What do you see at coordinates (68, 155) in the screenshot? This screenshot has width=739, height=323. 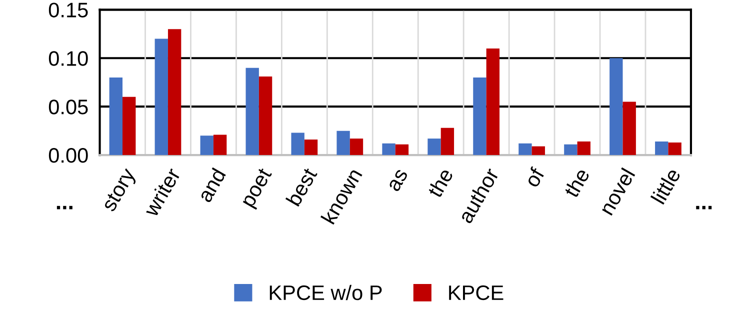 I see `y-tick-label: 0.00` at bounding box center [68, 155].